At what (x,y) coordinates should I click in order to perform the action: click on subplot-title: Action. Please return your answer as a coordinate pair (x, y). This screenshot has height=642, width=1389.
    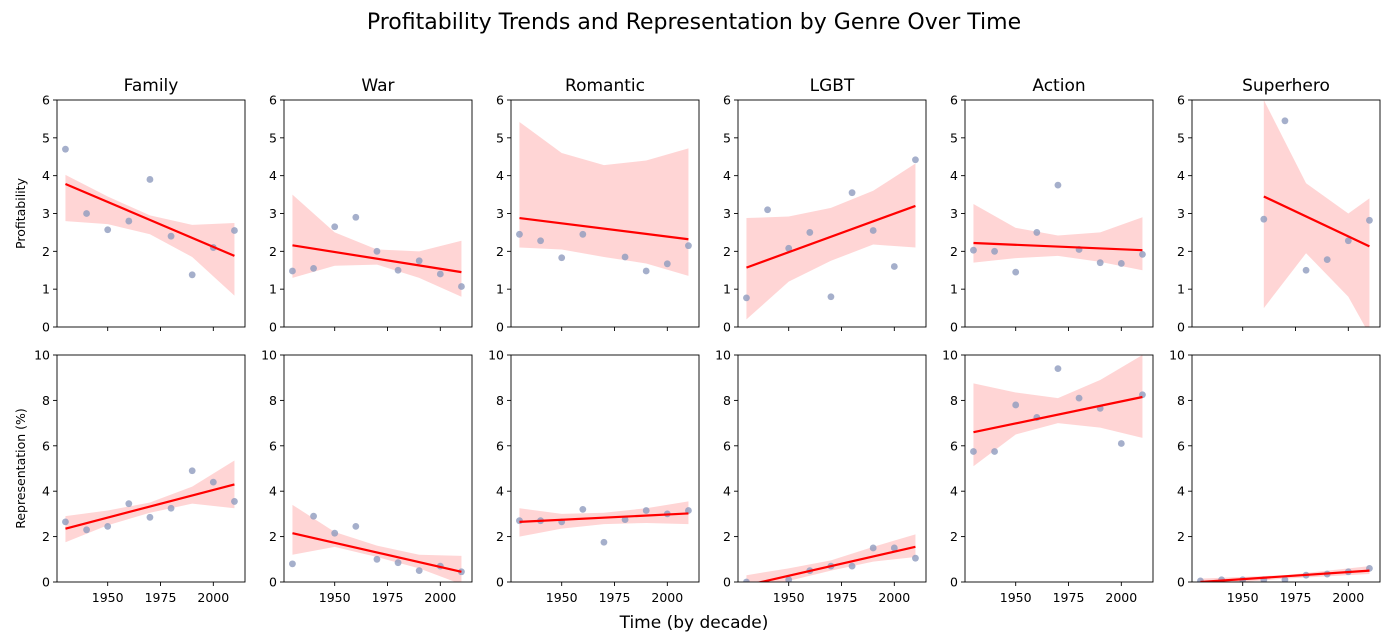
    Looking at the image, I should click on (1058, 86).